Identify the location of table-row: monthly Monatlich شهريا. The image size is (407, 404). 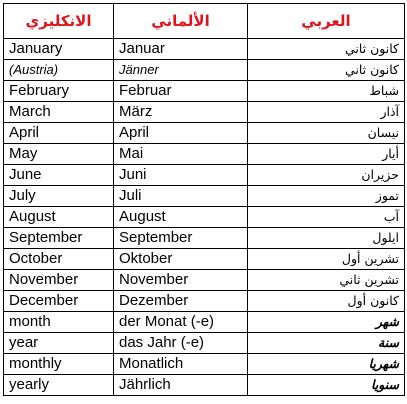
(204, 364).